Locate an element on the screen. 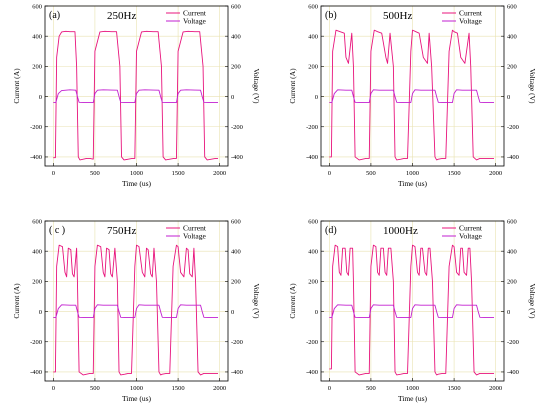 The height and width of the screenshot is (409, 550). panel-tag: ( c ) is located at coordinates (57, 230).